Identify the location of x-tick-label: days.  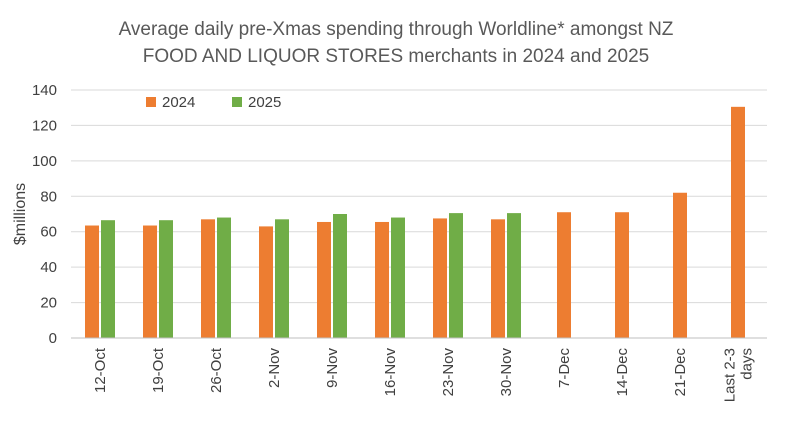
(747, 364).